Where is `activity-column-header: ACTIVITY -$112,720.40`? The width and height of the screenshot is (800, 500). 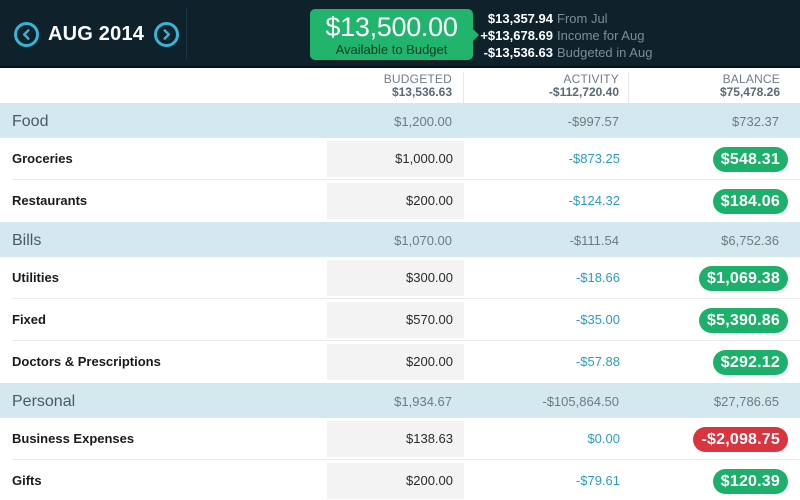 activity-column-header: ACTIVITY -$112,720.40 is located at coordinates (584, 86).